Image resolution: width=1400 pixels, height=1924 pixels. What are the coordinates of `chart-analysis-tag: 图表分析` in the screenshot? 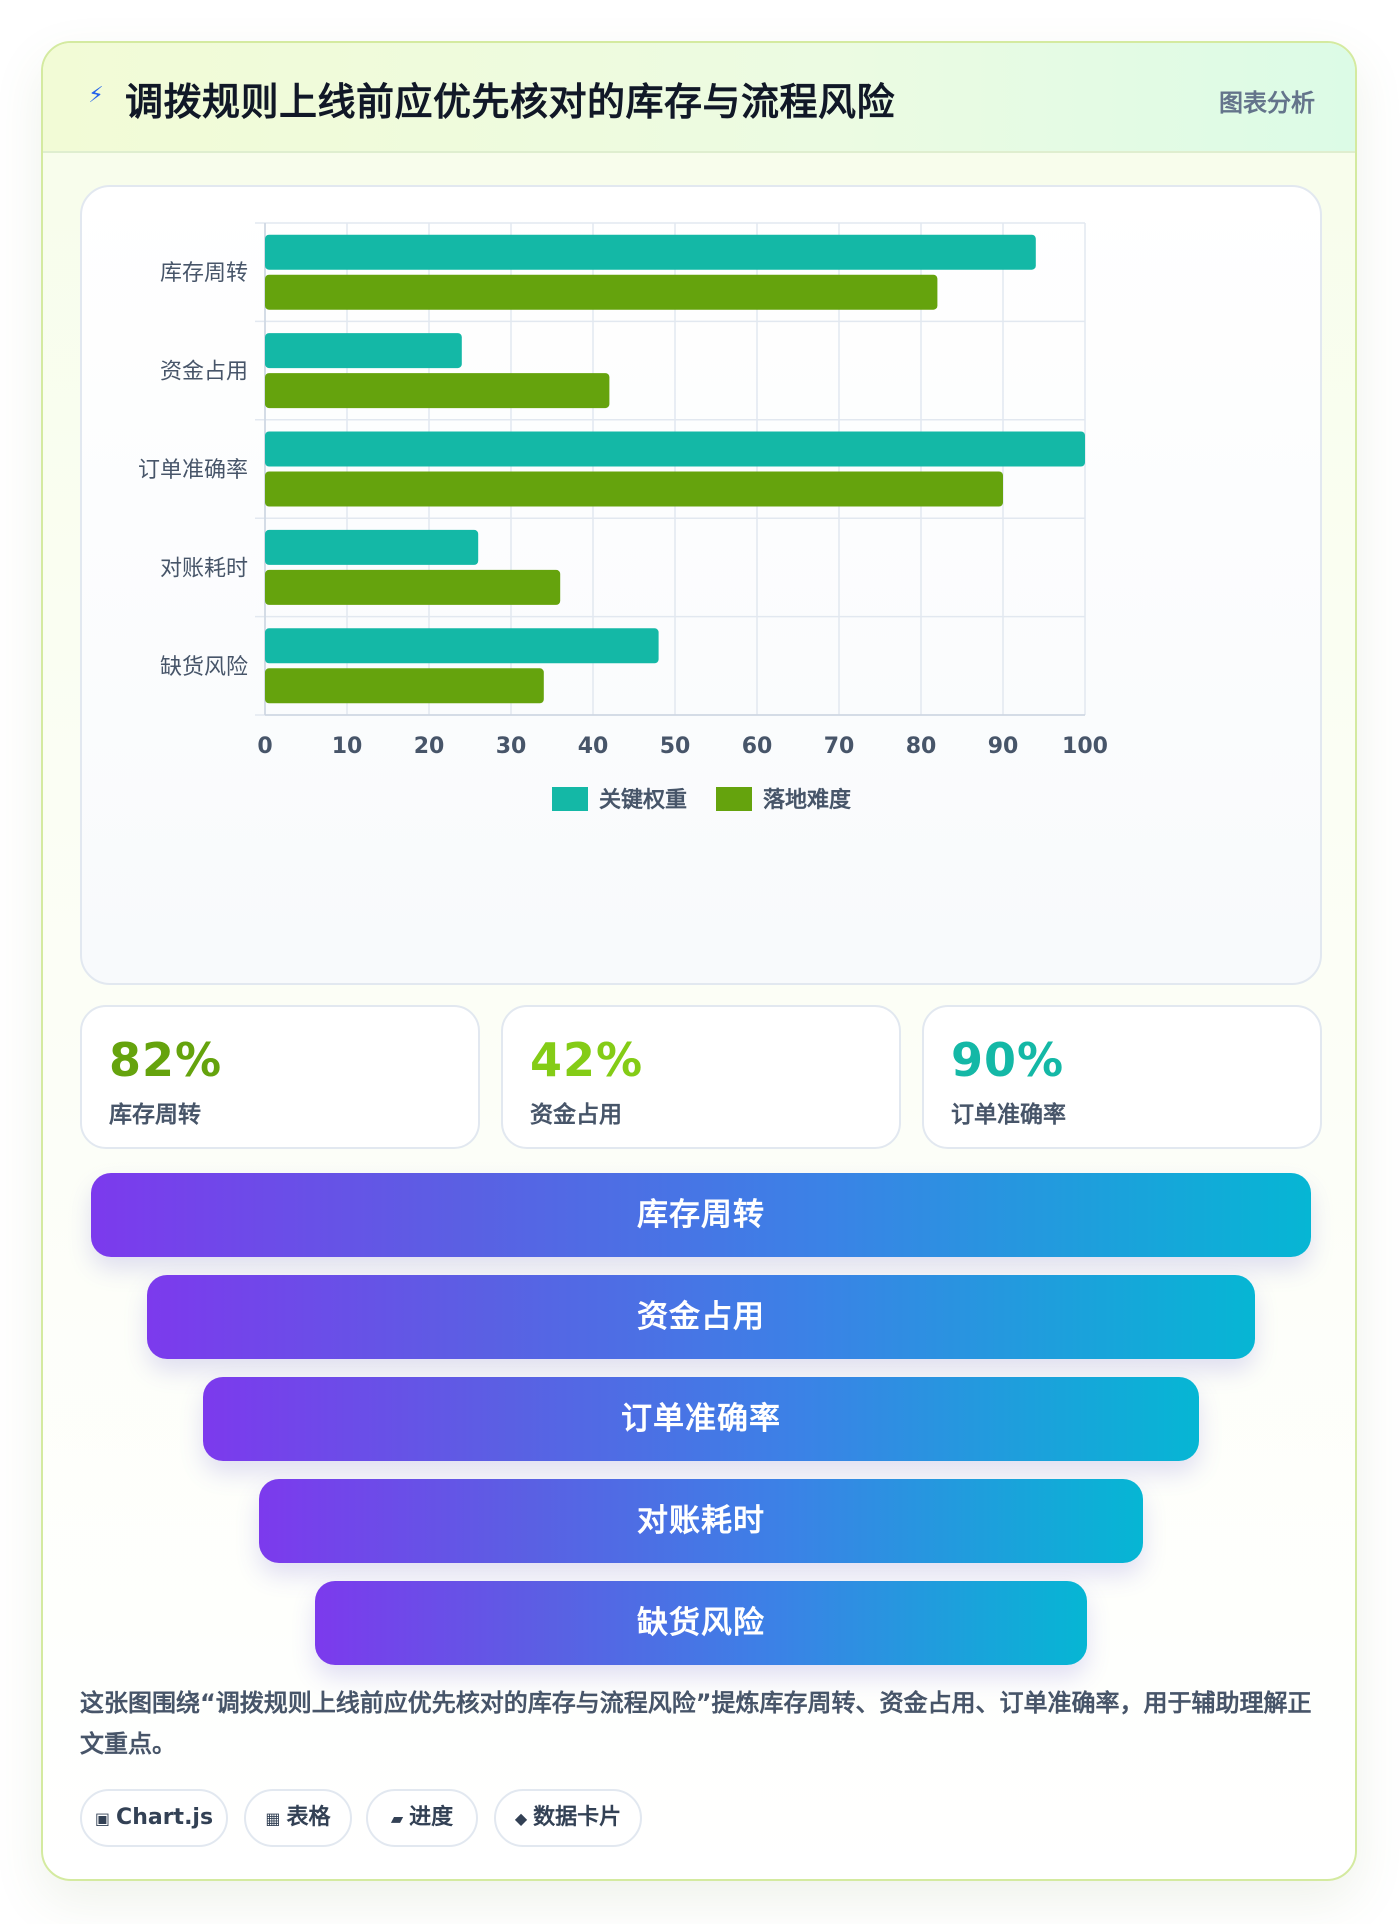 It's located at (1267, 103).